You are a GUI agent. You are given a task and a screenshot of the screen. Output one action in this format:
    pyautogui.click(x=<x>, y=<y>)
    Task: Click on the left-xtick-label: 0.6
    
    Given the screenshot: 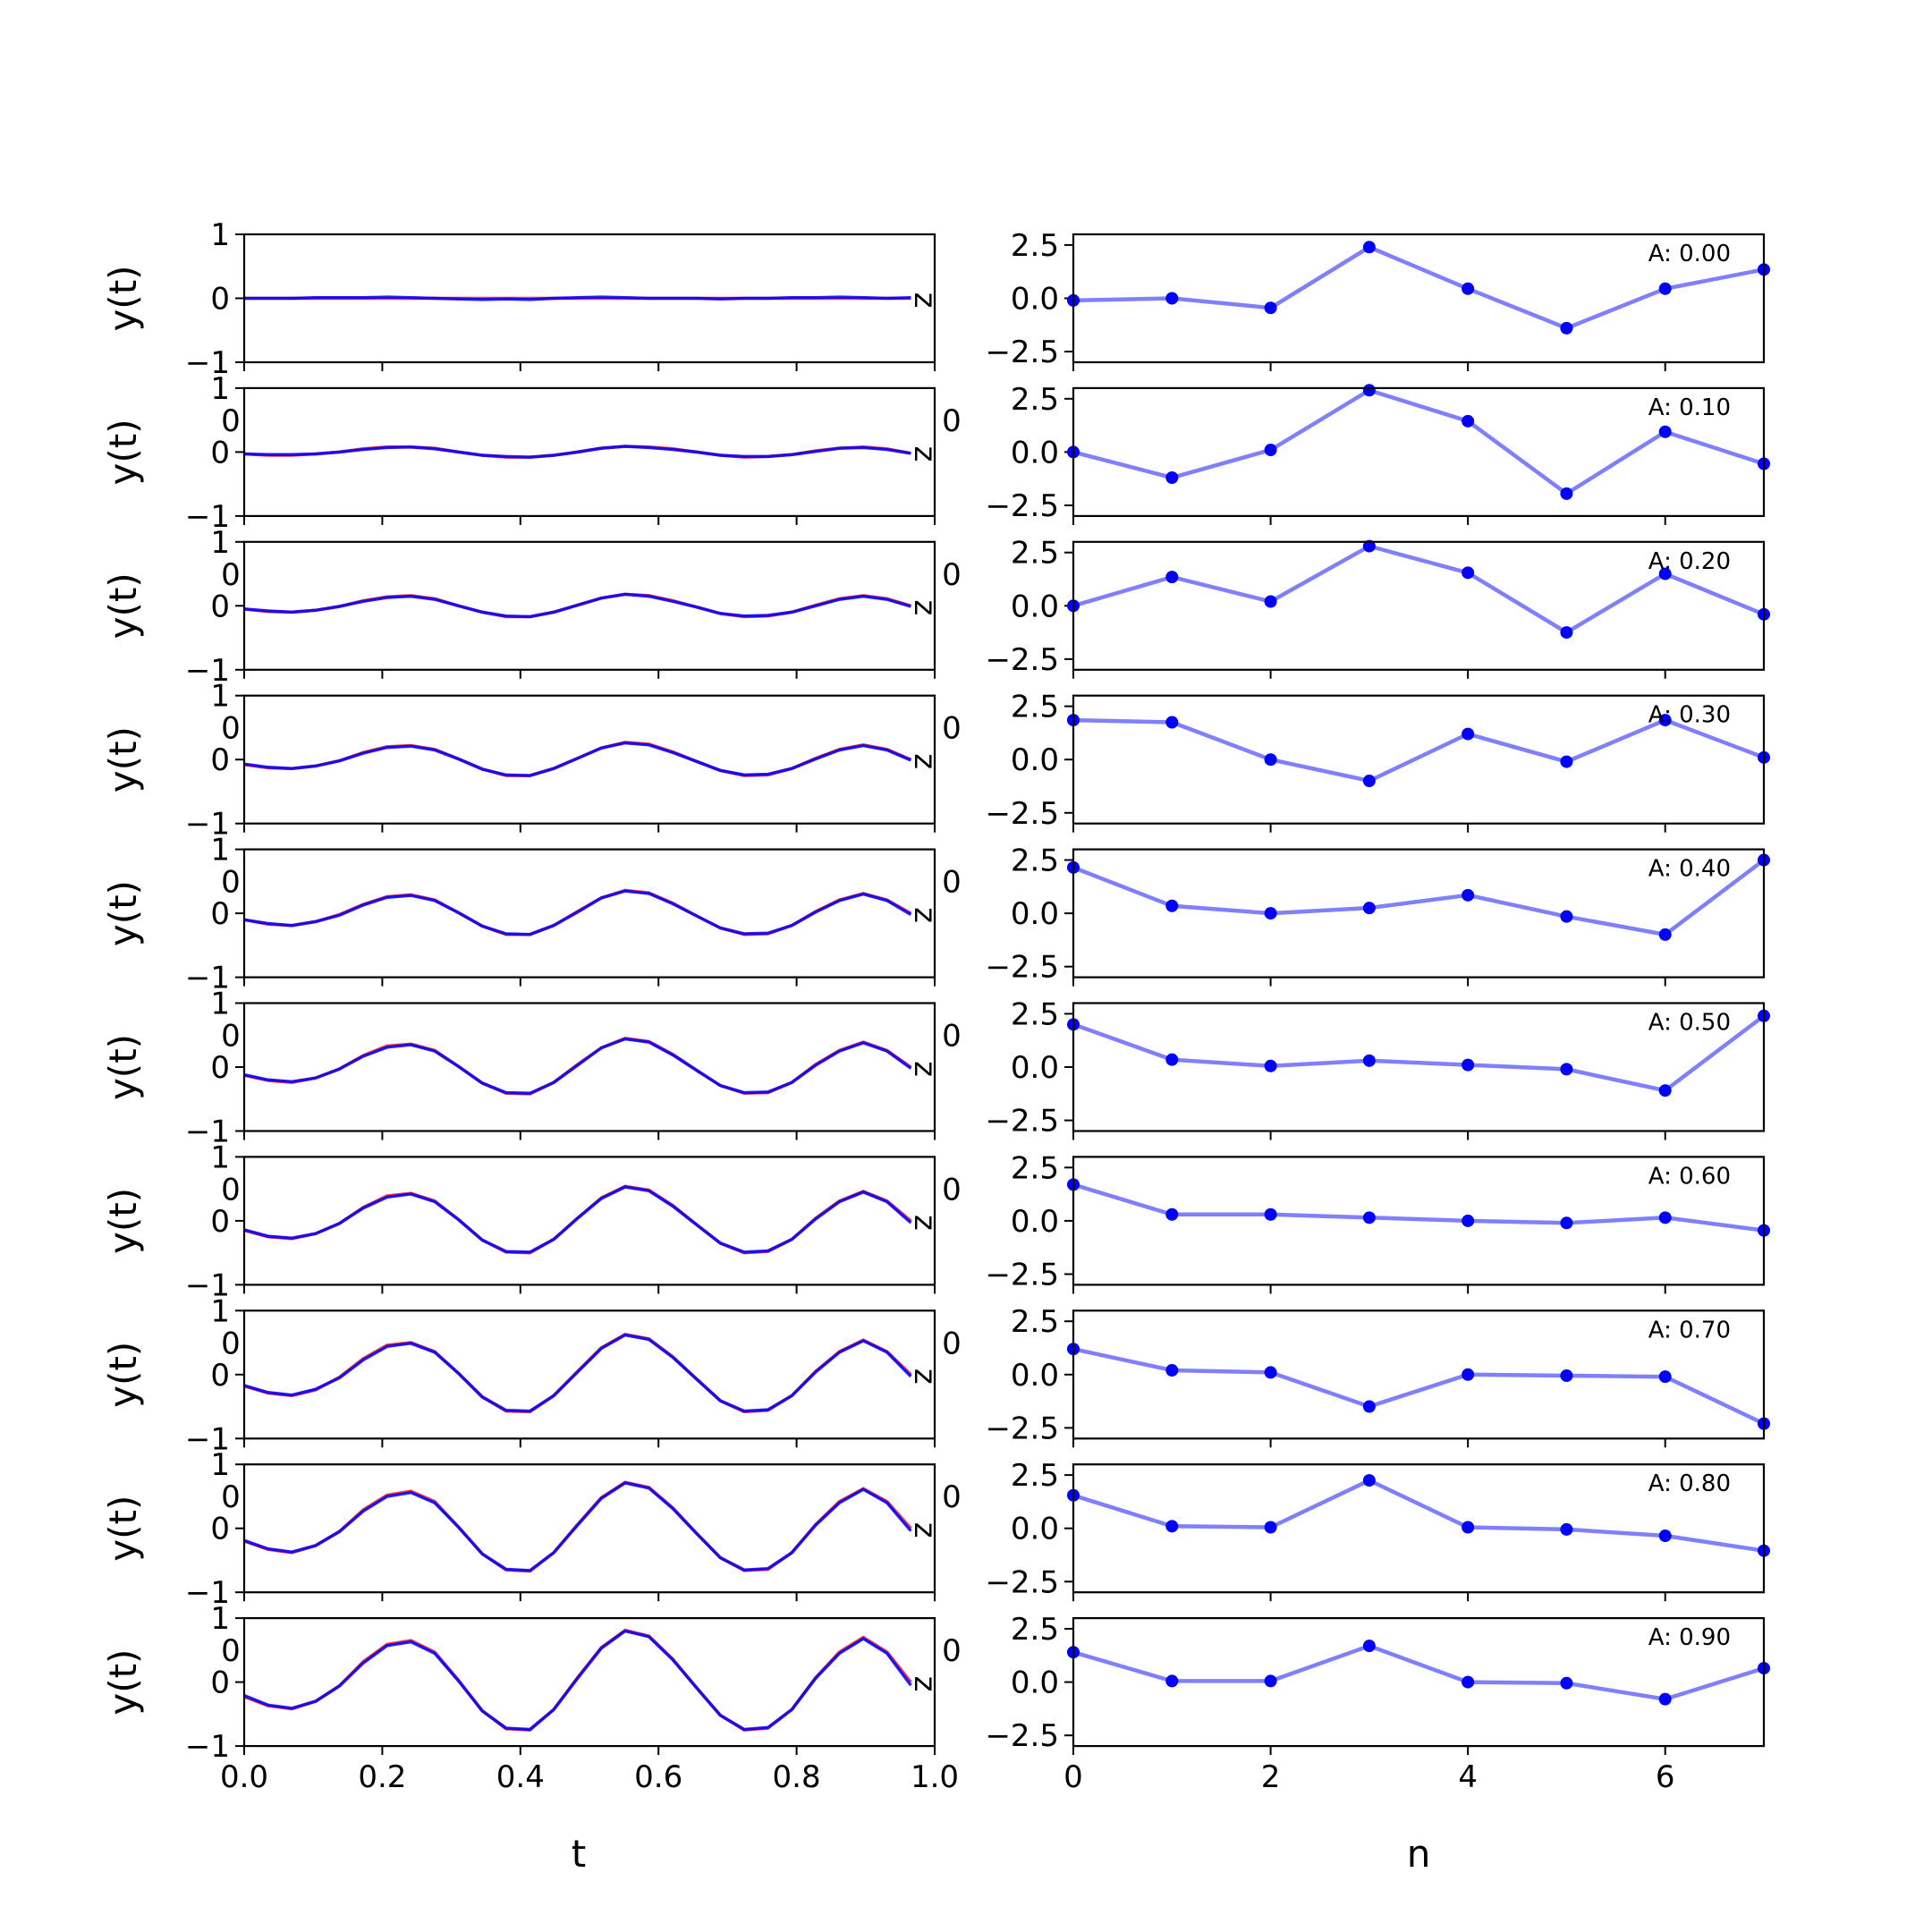 What is the action you would take?
    pyautogui.click(x=658, y=1777)
    